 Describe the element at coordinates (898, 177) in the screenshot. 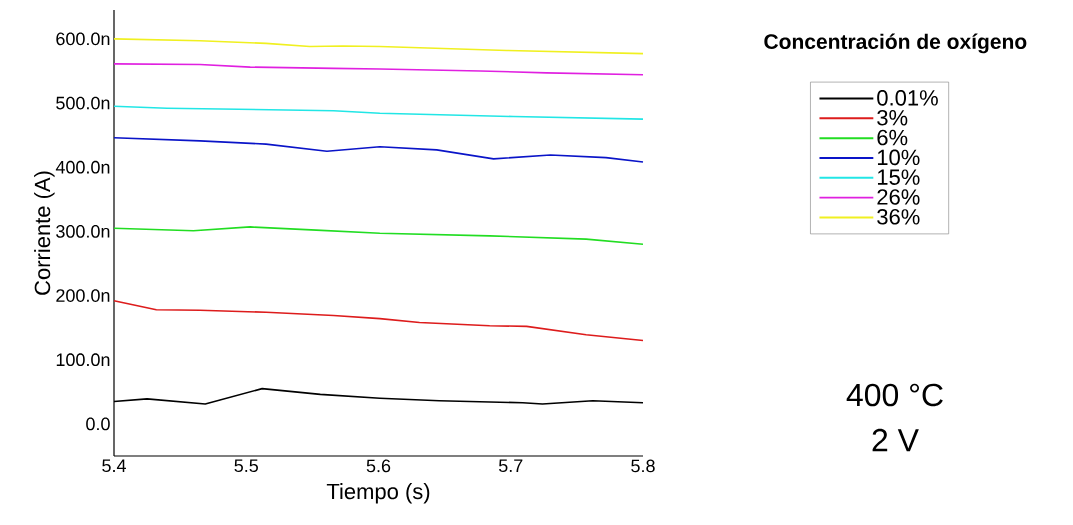

I see `legend-label: 15%` at that location.